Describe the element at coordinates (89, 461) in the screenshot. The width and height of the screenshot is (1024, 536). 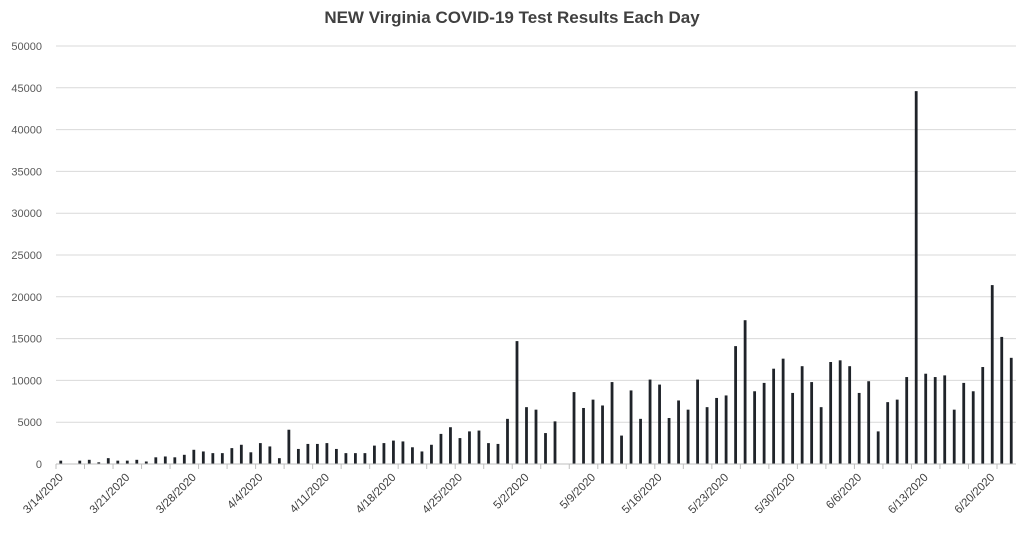
I see `bar-3-17-2020` at that location.